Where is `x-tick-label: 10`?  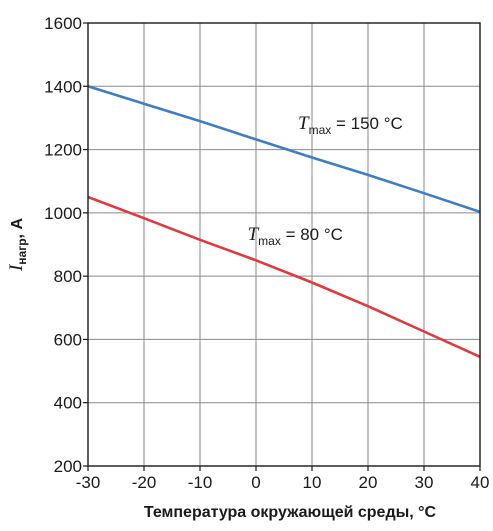
x-tick-label: 10 is located at coordinates (312, 482).